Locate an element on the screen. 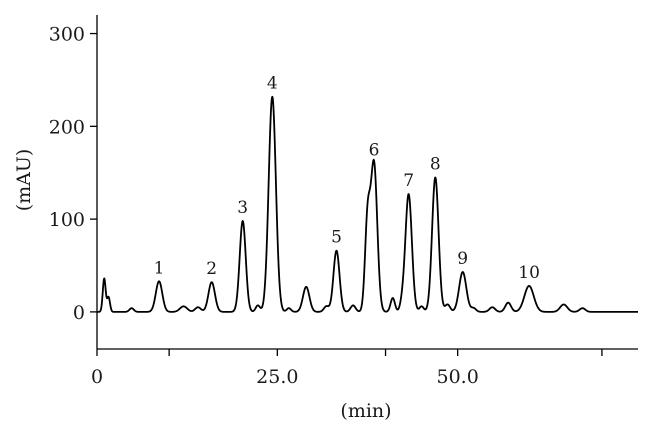  y-tick-label: 0 is located at coordinates (79, 313).